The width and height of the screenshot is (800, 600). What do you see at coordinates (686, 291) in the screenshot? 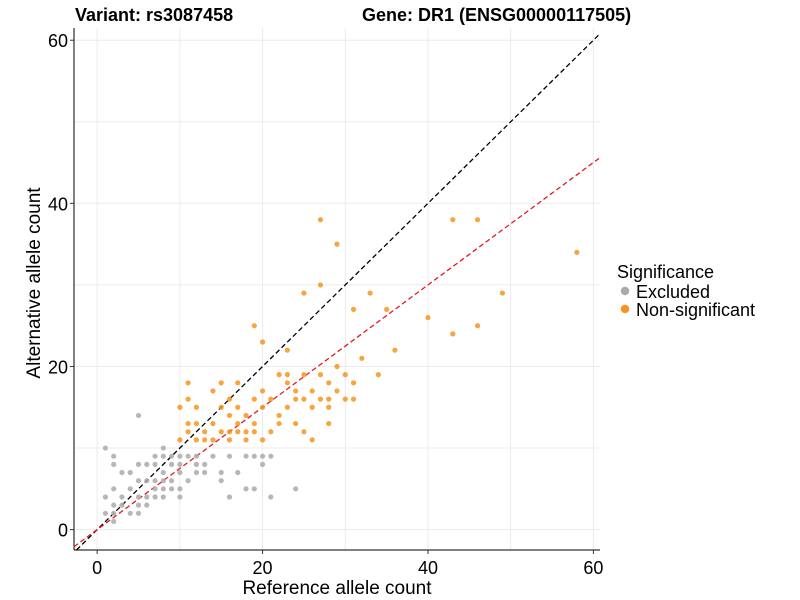
I see `legend: Significance Excluded Non-significant` at bounding box center [686, 291].